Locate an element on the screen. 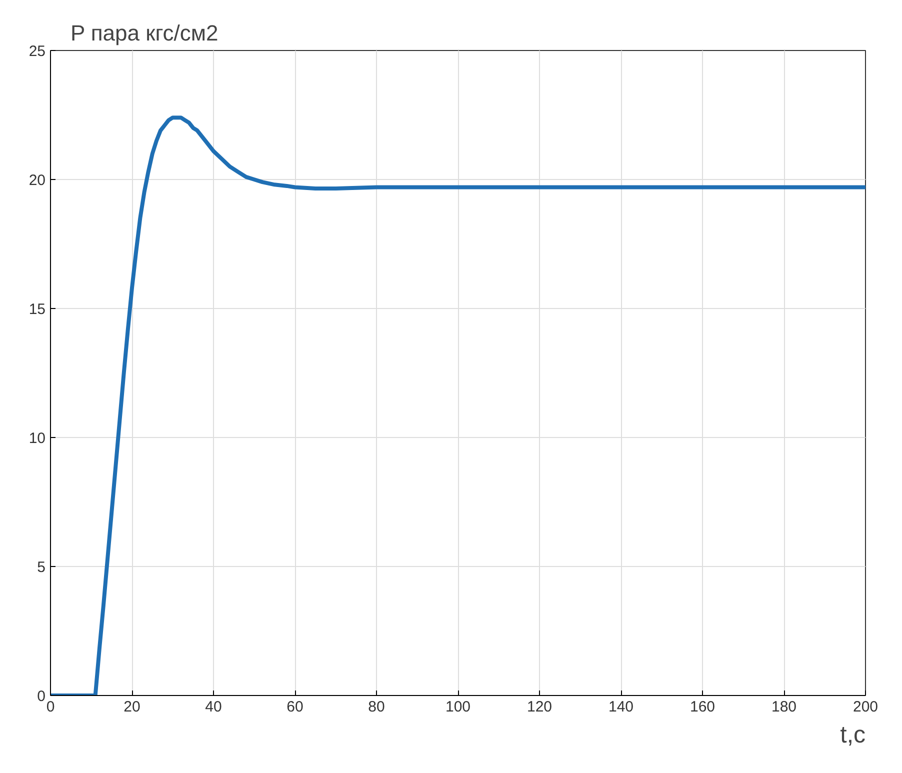  y-tick-label: 20 is located at coordinates (37, 180).